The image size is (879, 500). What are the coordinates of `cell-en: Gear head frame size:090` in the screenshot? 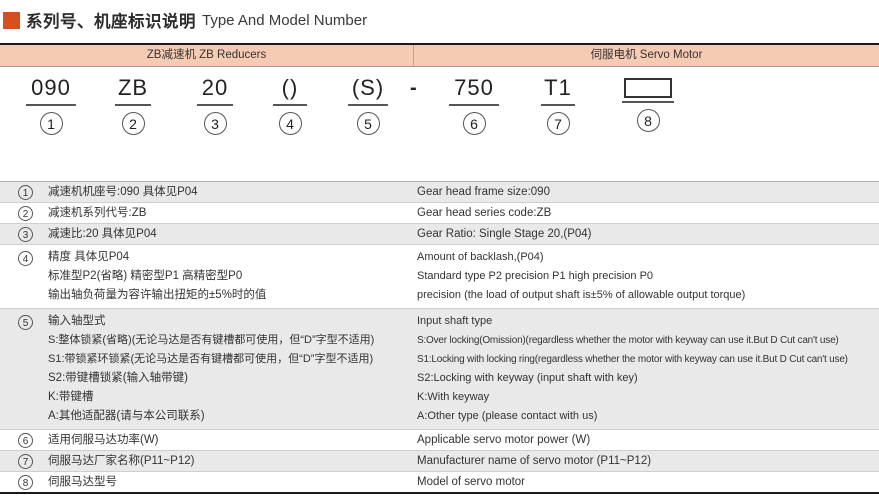 It's located at (647, 192).